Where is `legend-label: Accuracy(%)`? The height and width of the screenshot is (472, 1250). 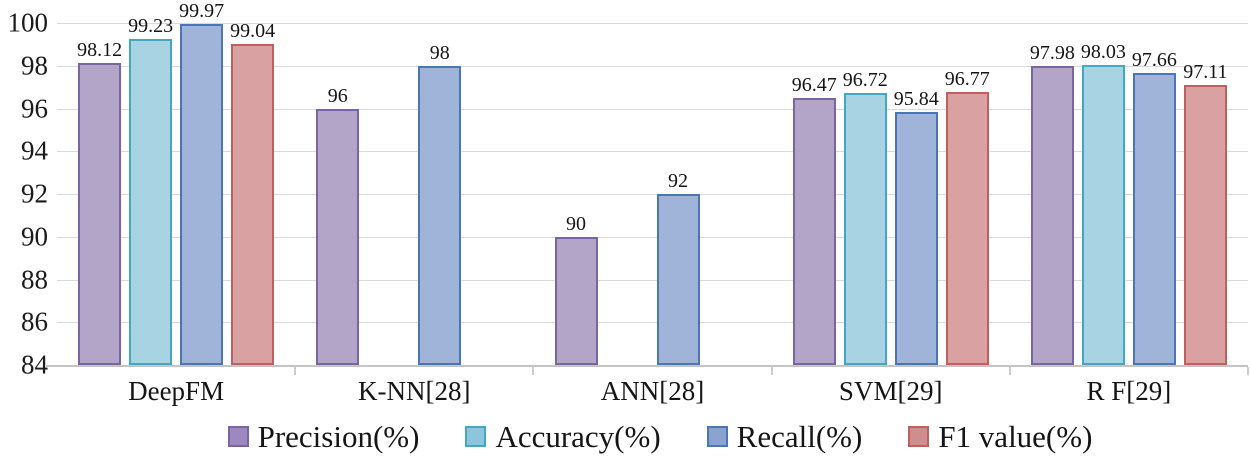
legend-label: Accuracy(%) is located at coordinates (578, 436).